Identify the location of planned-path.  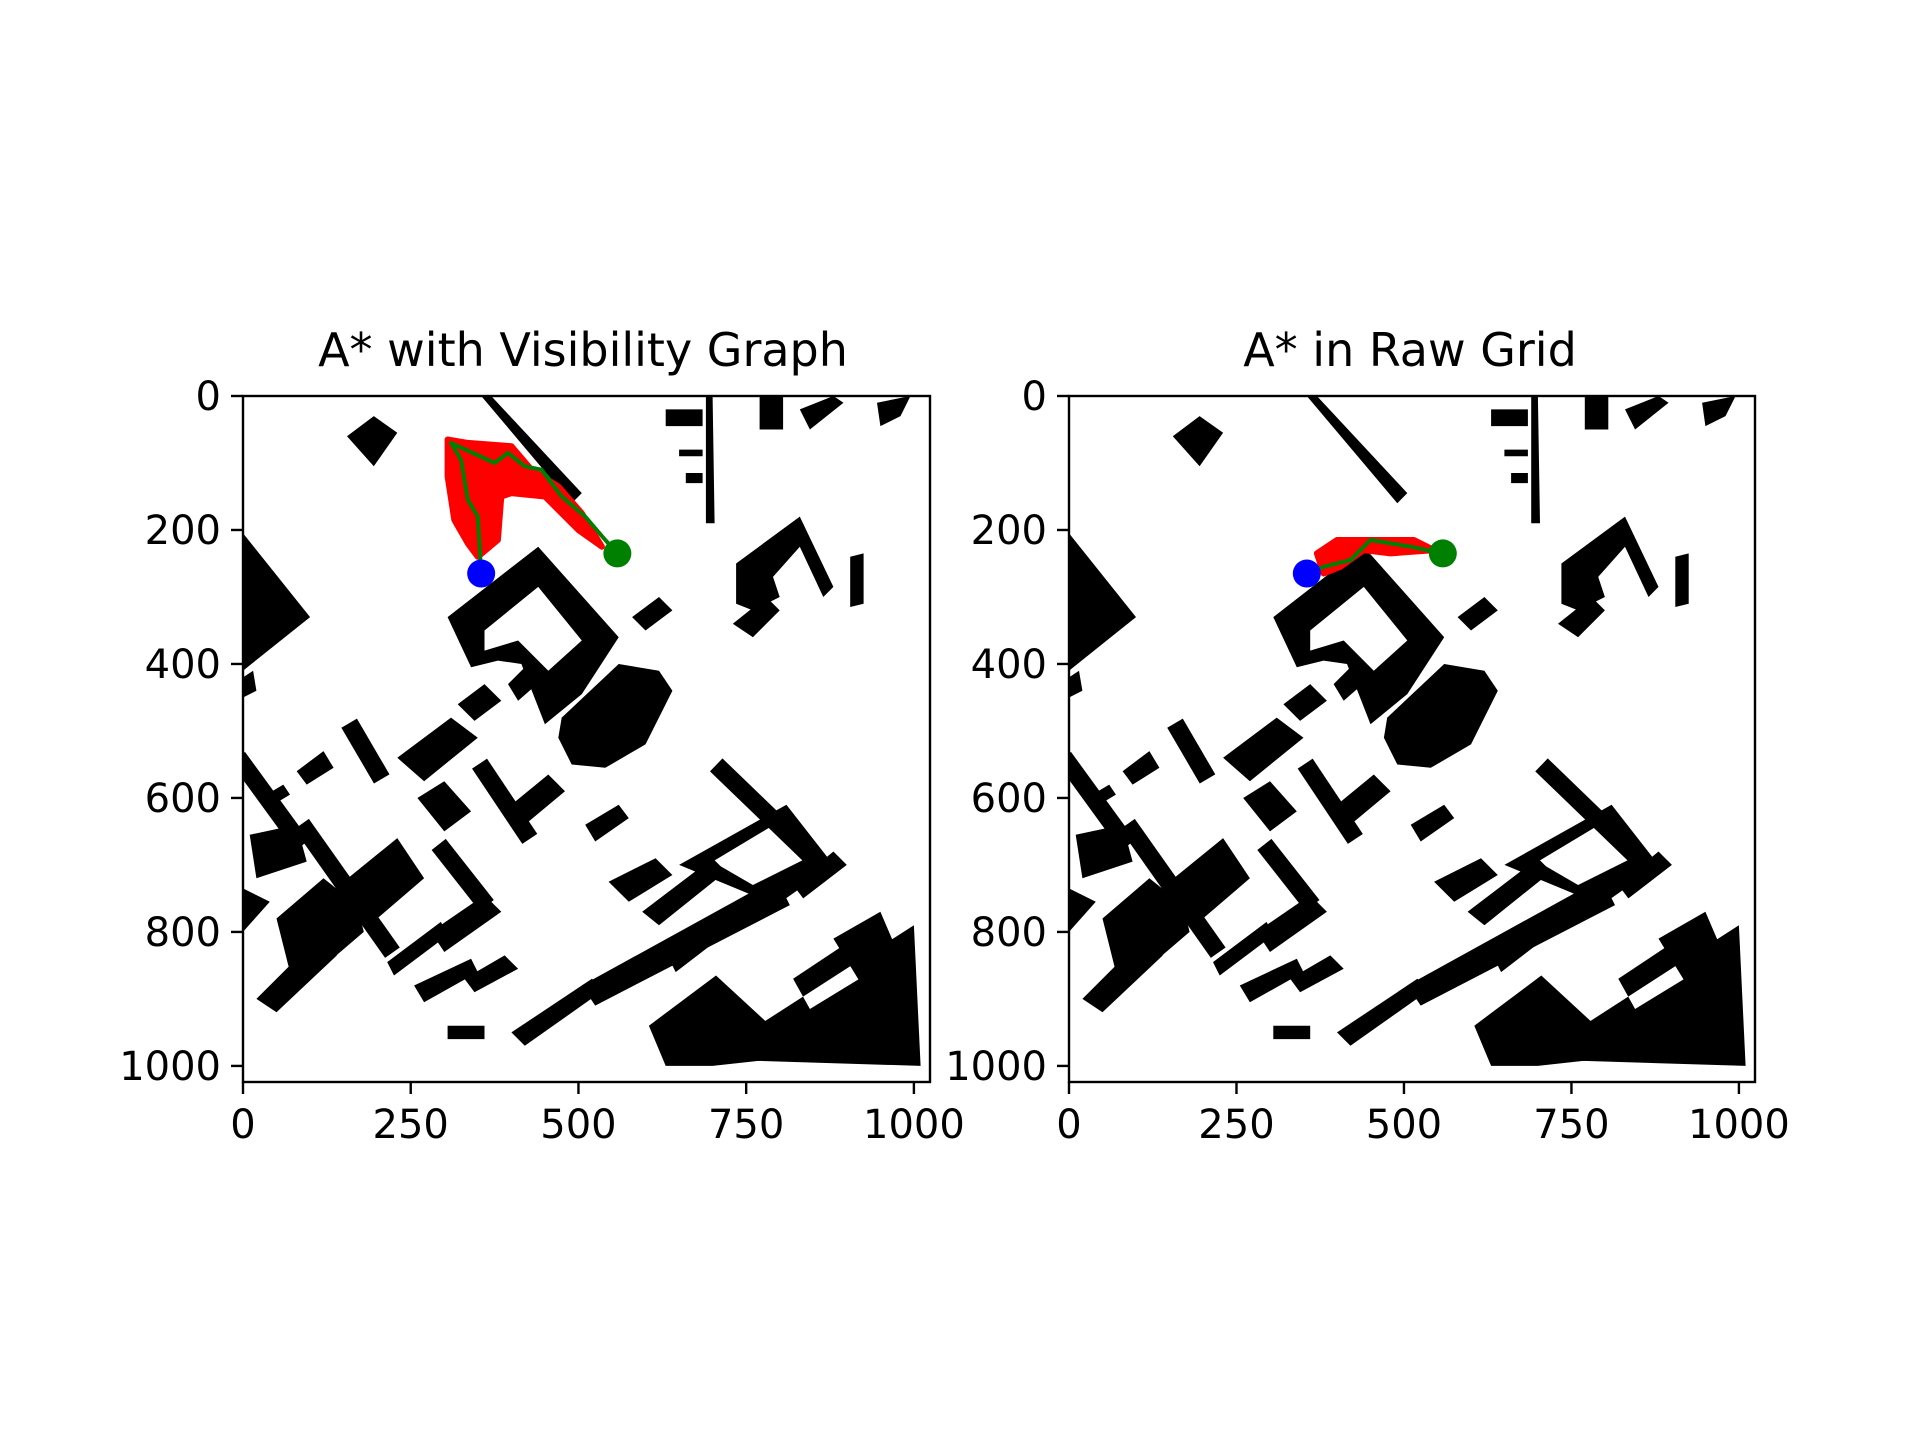
(1375, 557).